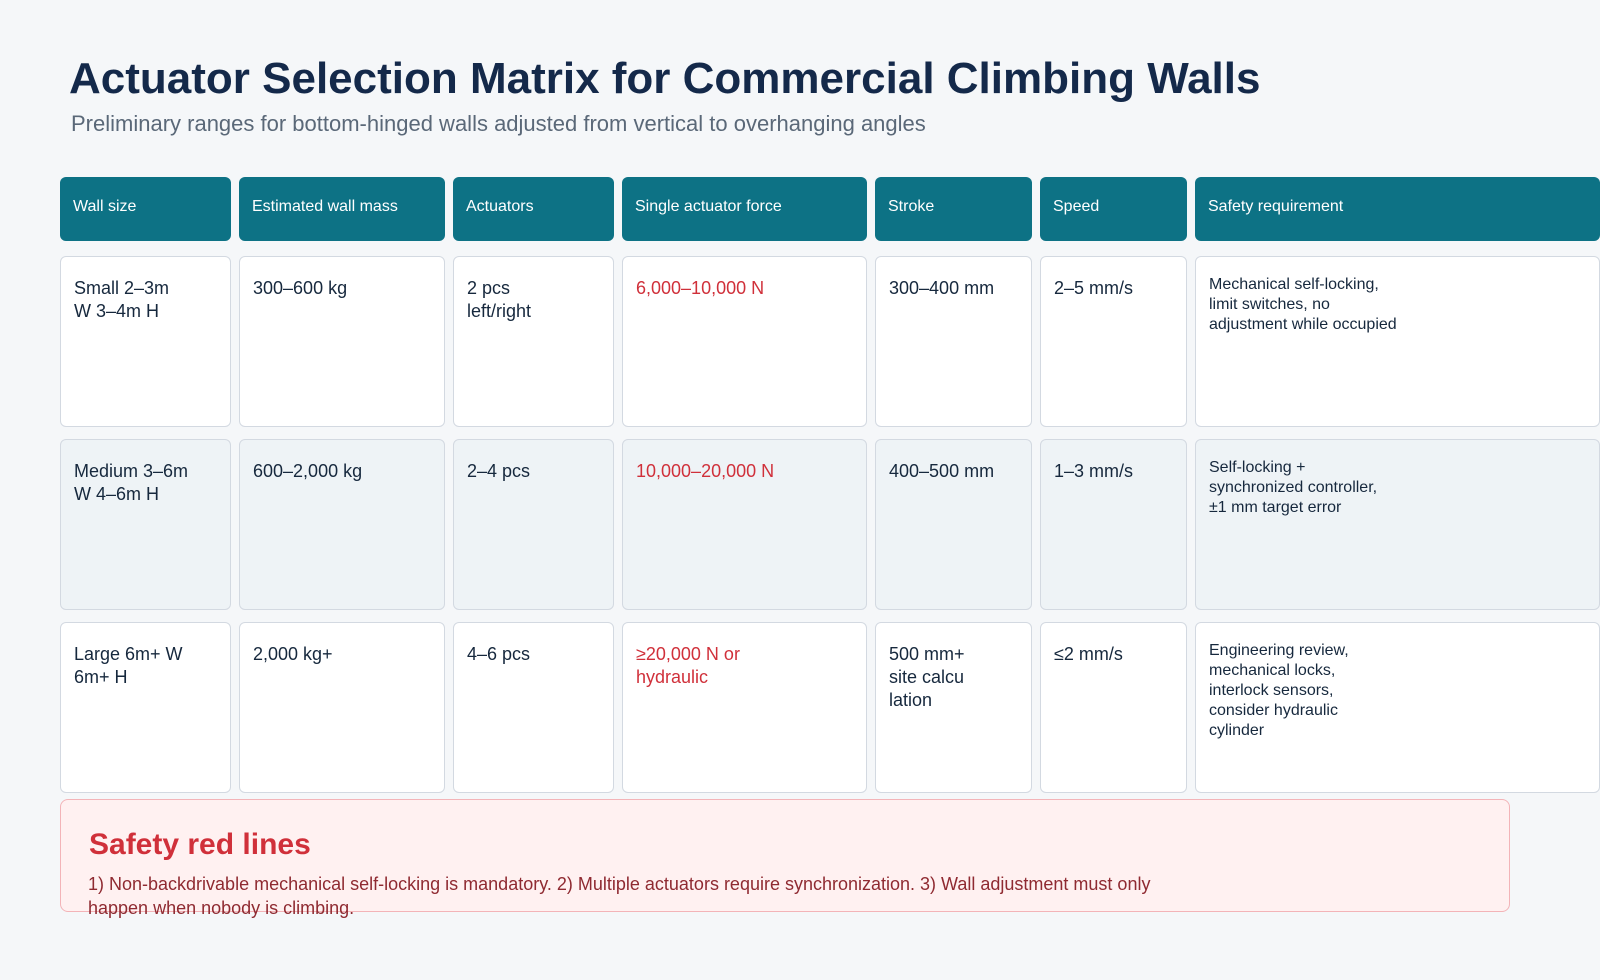  Describe the element at coordinates (145, 524) in the screenshot. I see `cell-wall-size: Medium 3–6m W 4–6m H` at that location.